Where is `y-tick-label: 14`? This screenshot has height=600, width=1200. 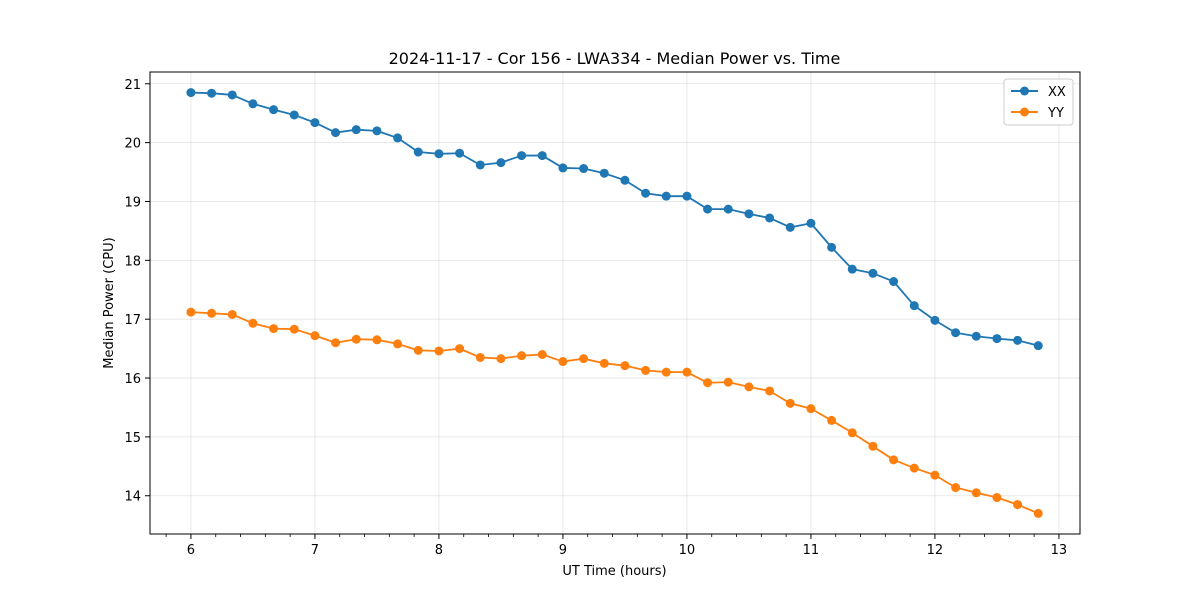 y-tick-label: 14 is located at coordinates (132, 497).